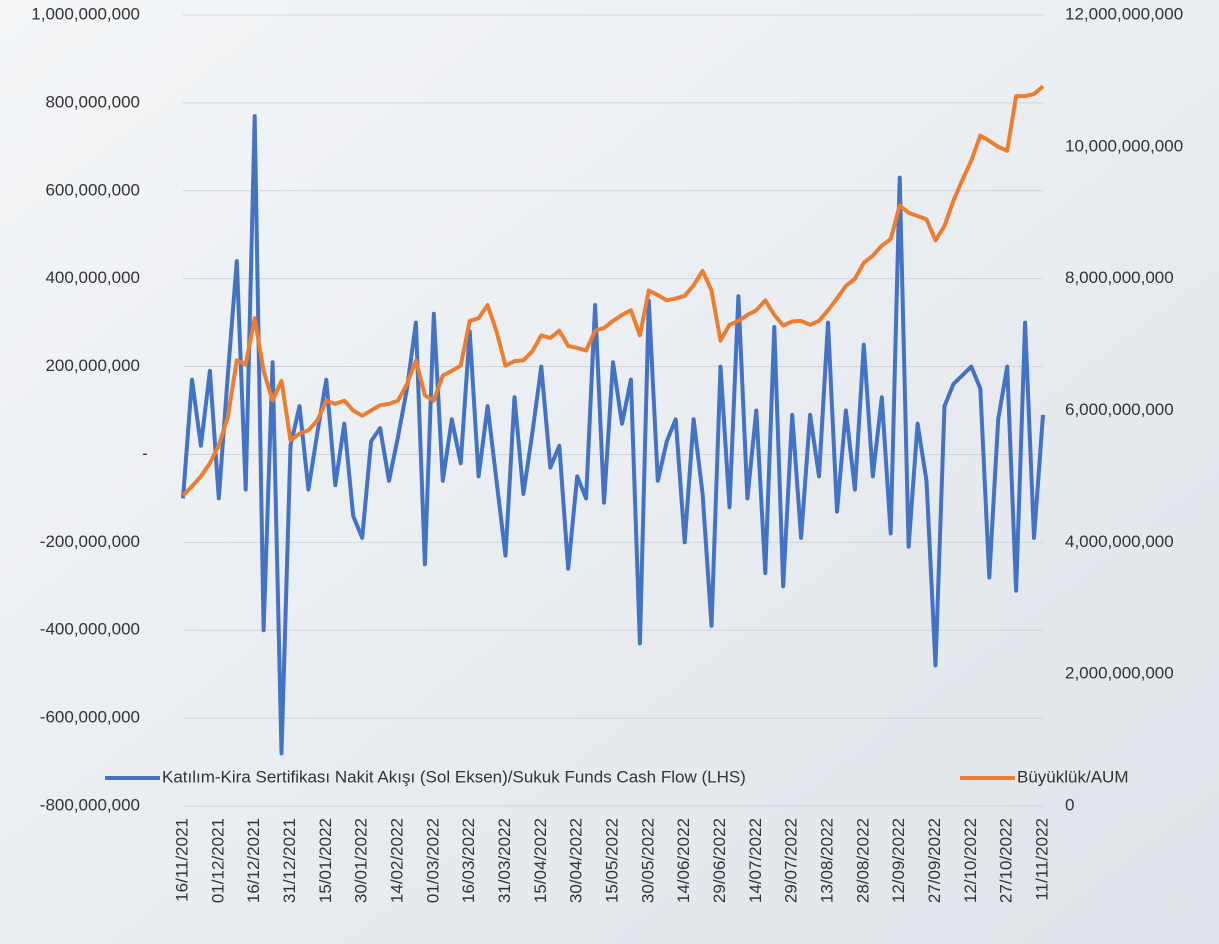 The image size is (1219, 944). Describe the element at coordinates (898, 860) in the screenshot. I see `x-tick-label: 12/09/2022` at that location.